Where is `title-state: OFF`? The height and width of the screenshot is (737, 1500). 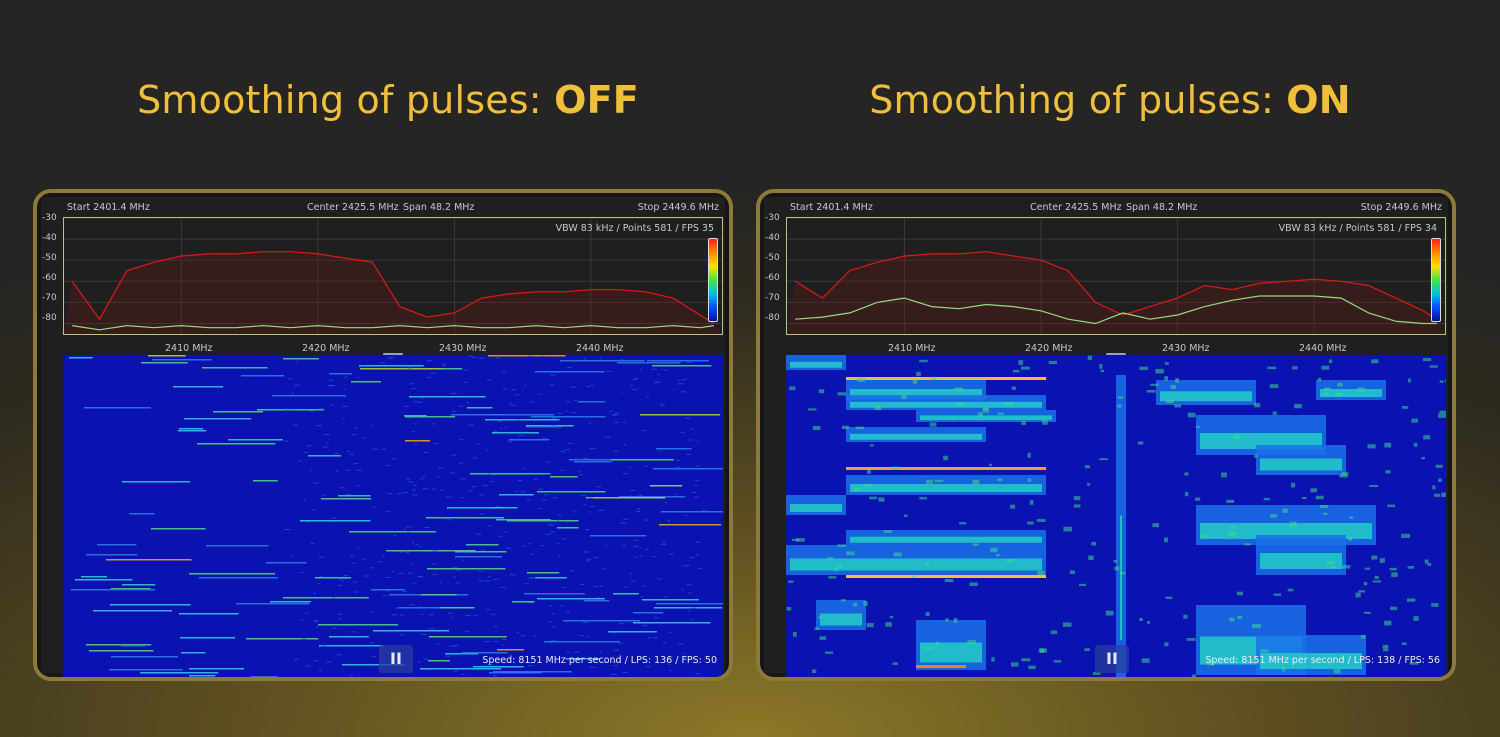
title-state: OFF is located at coordinates (596, 100).